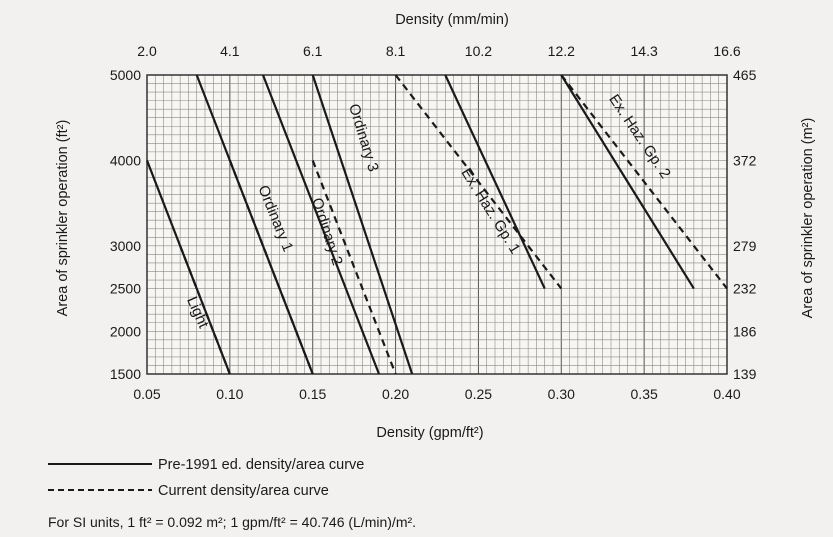 The width and height of the screenshot is (833, 537). I want to click on curve-ex-haz-gp-2-dashed, so click(644, 182).